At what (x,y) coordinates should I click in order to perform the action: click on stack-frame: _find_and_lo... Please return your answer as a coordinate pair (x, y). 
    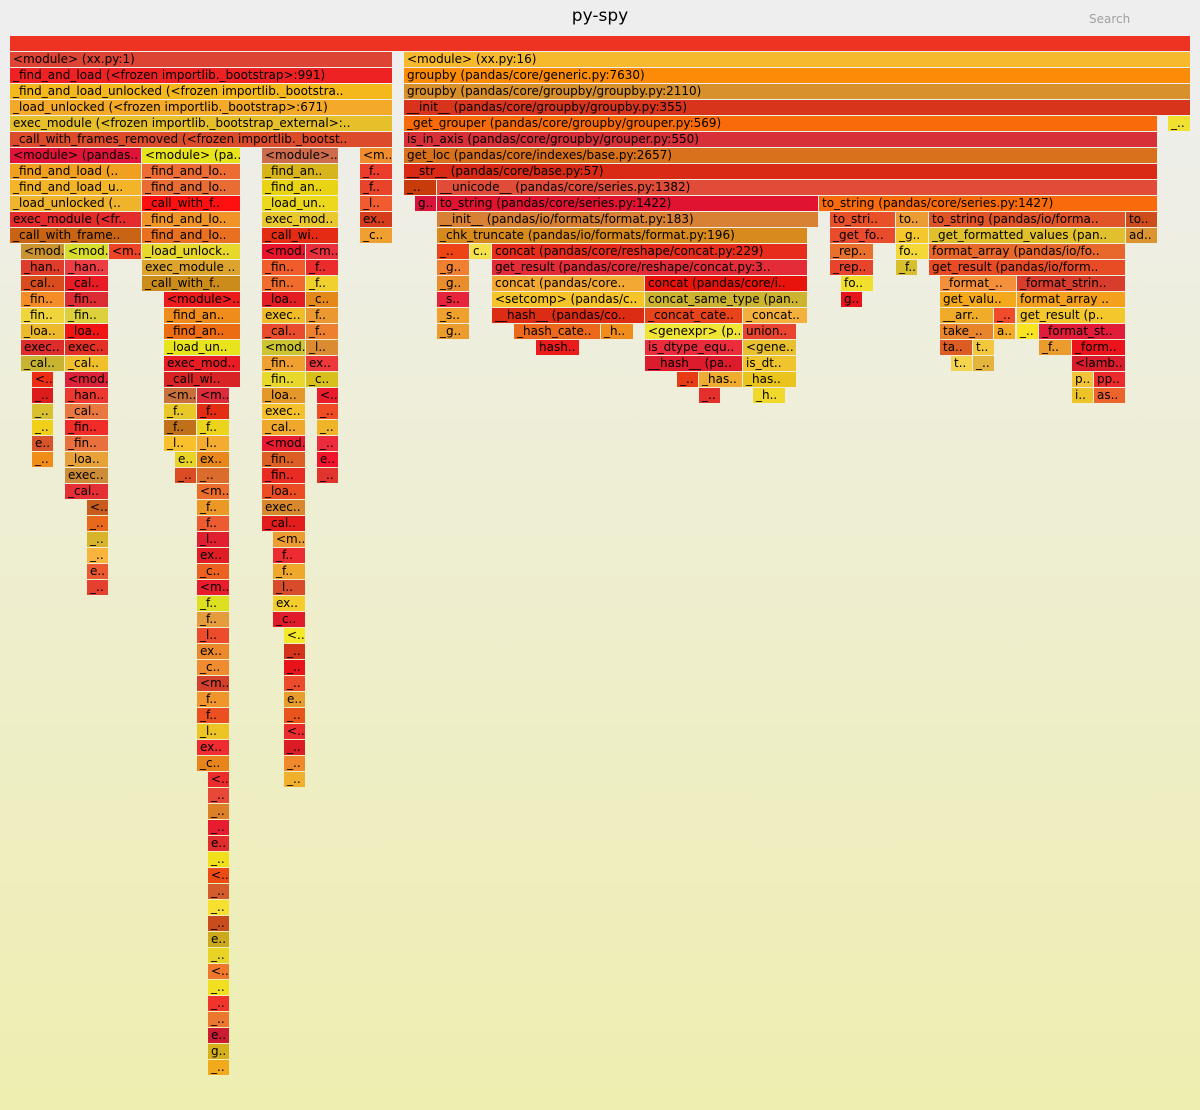
    Looking at the image, I should click on (191, 235).